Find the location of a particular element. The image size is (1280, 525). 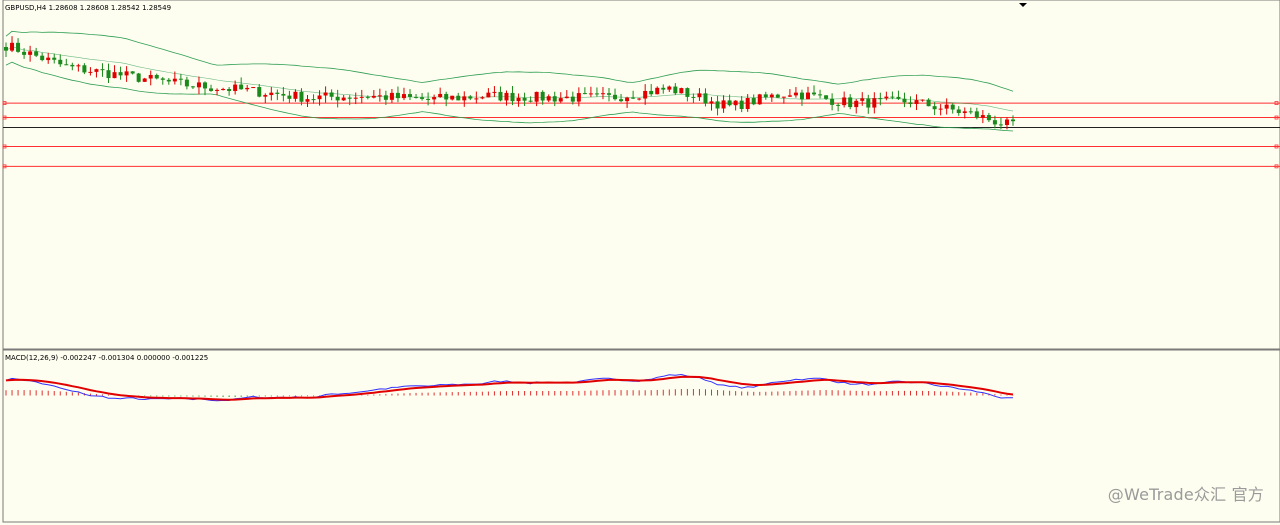

chart-shift-marker is located at coordinates (1023, 5).